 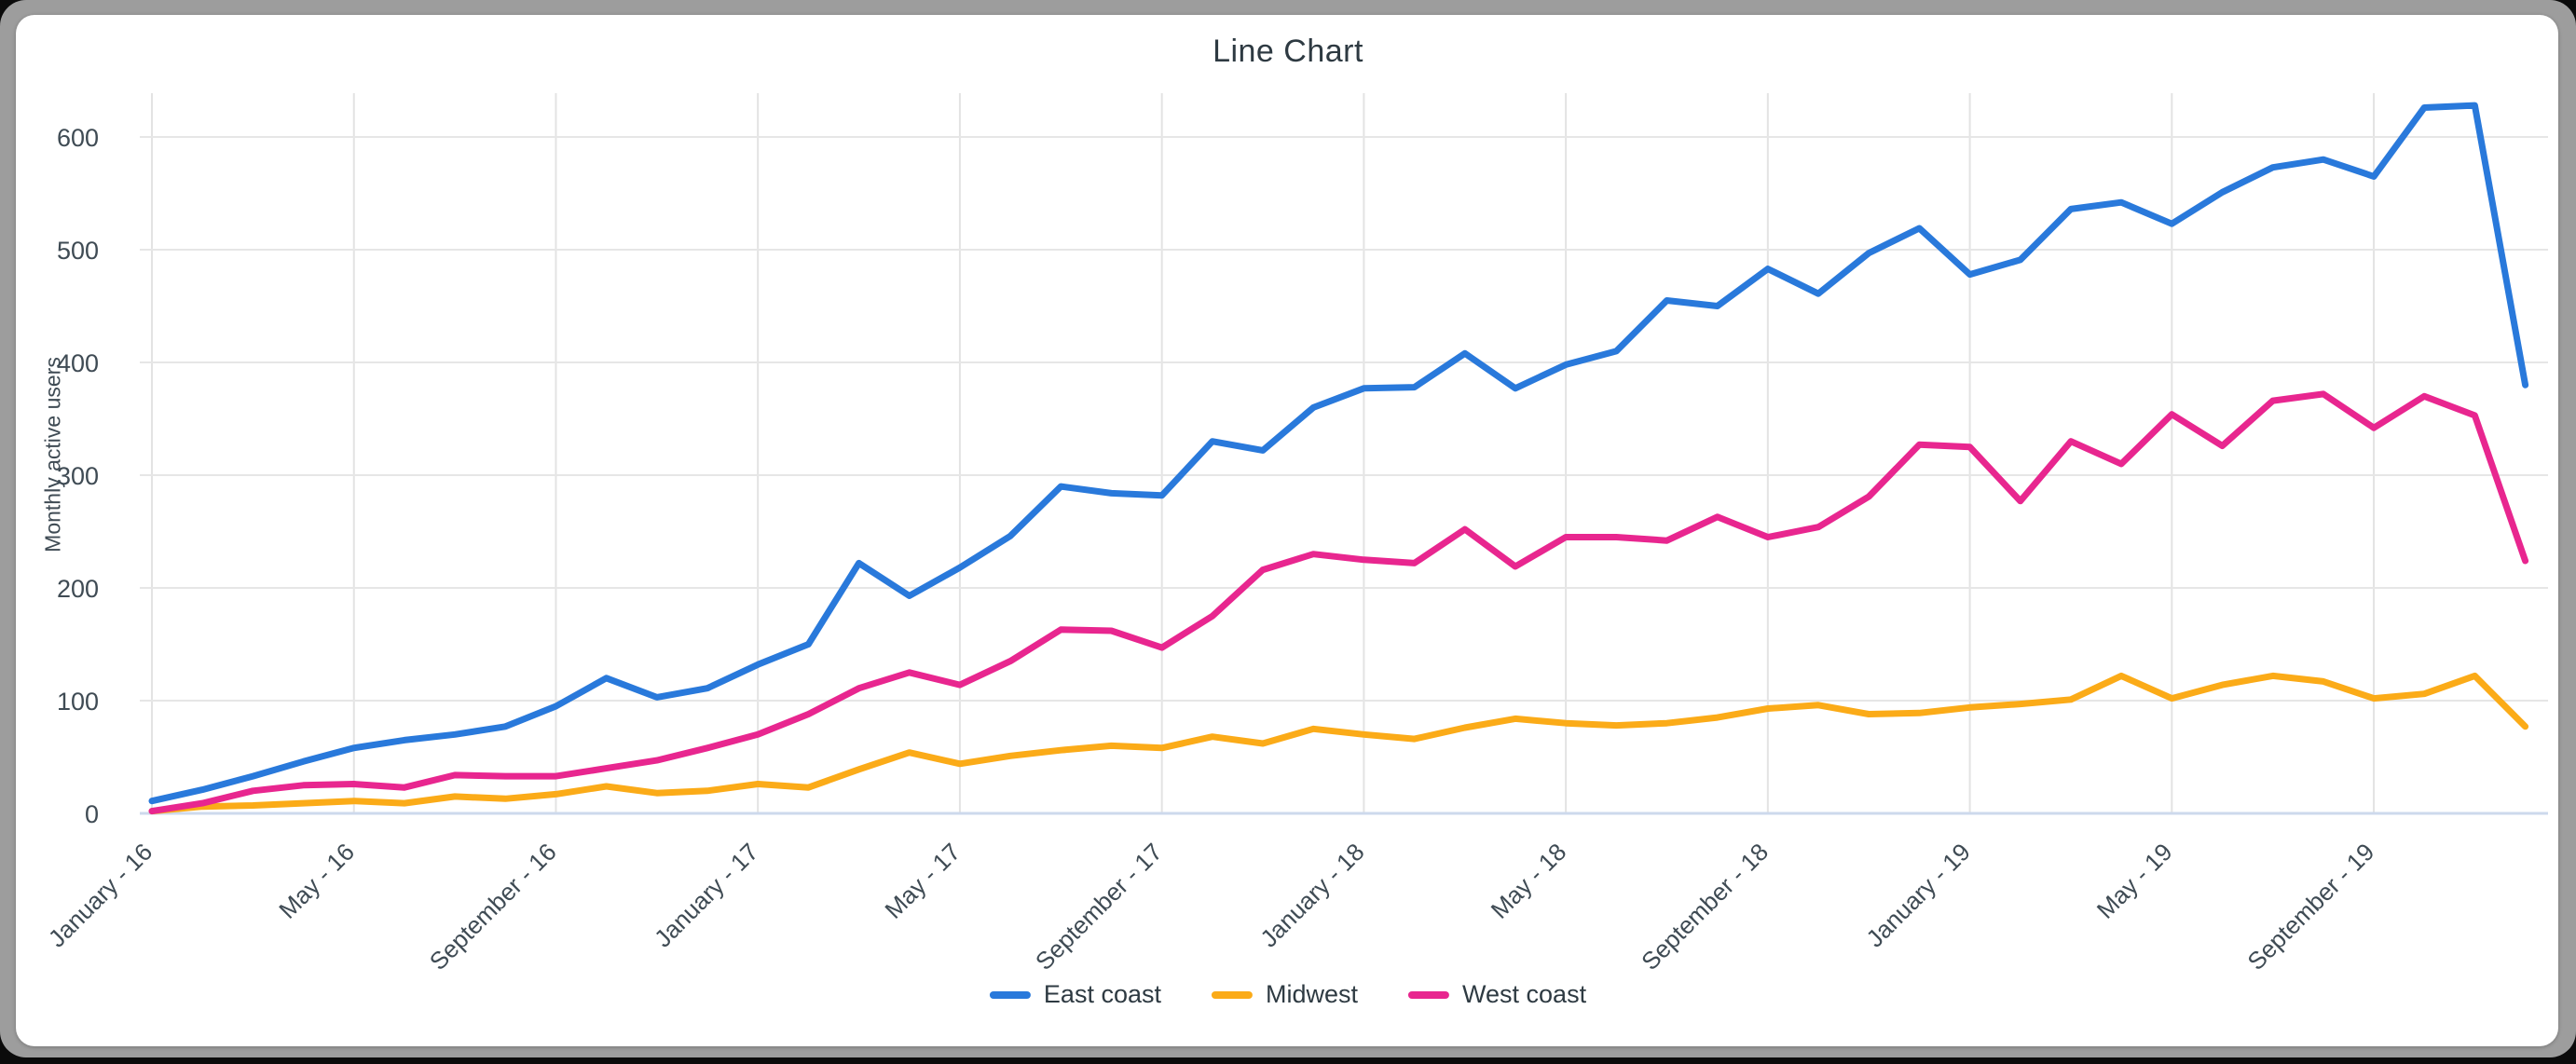 What do you see at coordinates (1232, 994) in the screenshot?
I see `midwest-line-swatch` at bounding box center [1232, 994].